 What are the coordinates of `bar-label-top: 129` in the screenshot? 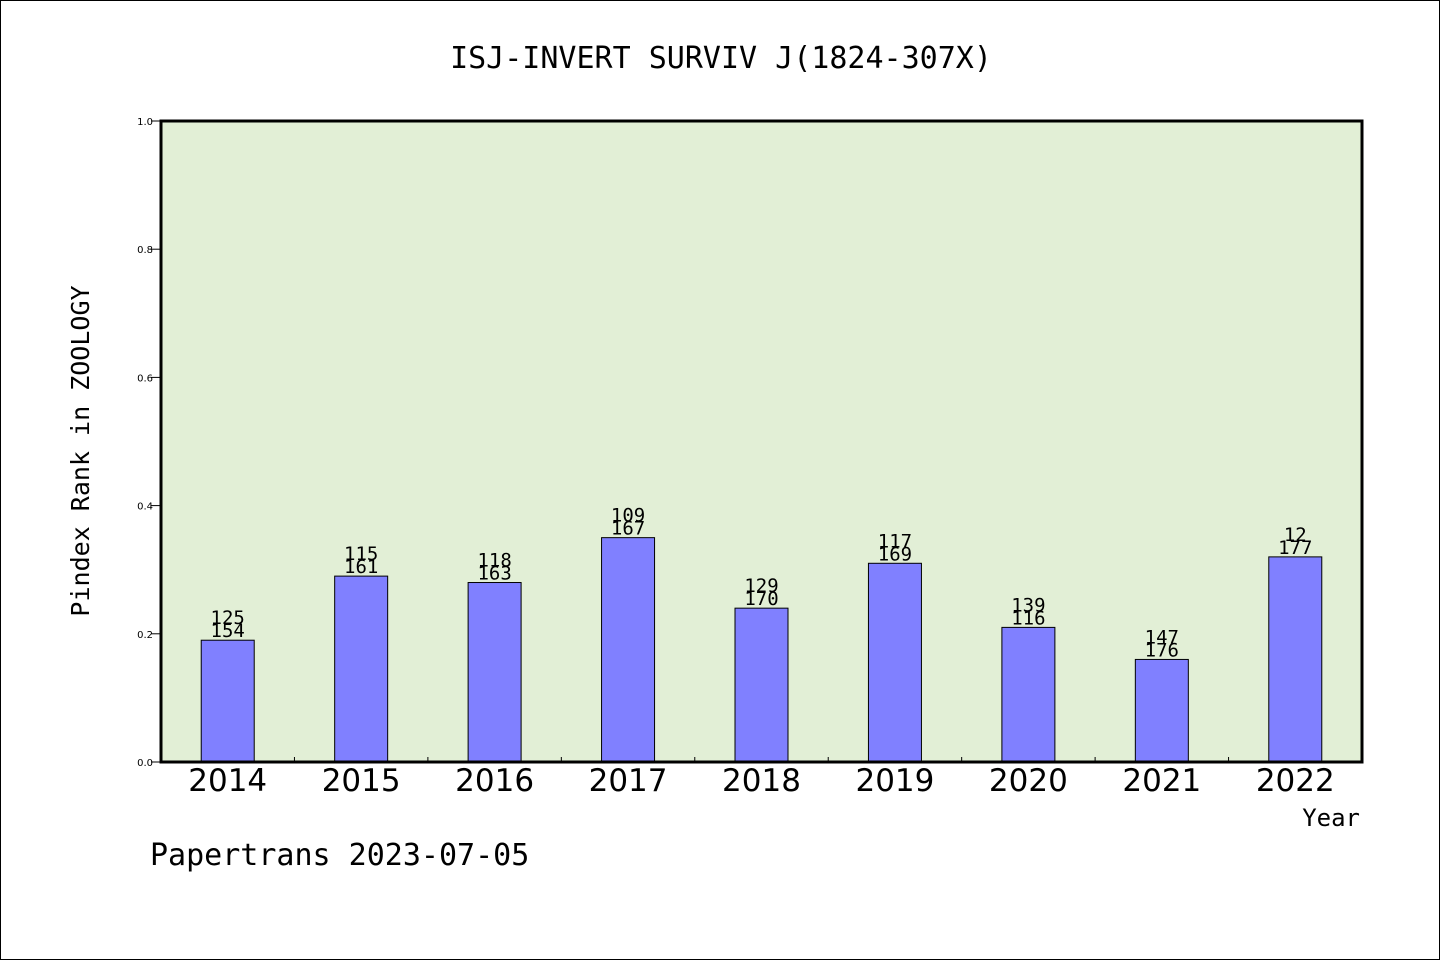 It's located at (761, 586).